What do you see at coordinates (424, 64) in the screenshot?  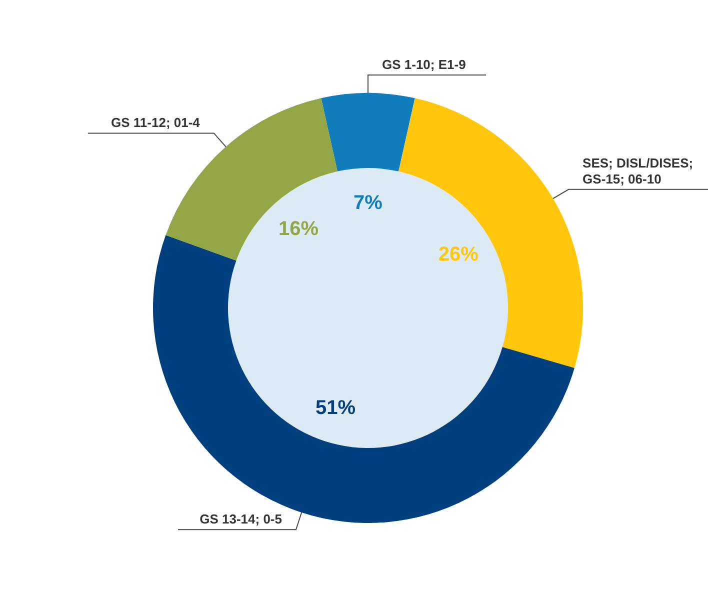 I see `slice-label: GS 1-10; E1-9` at bounding box center [424, 64].